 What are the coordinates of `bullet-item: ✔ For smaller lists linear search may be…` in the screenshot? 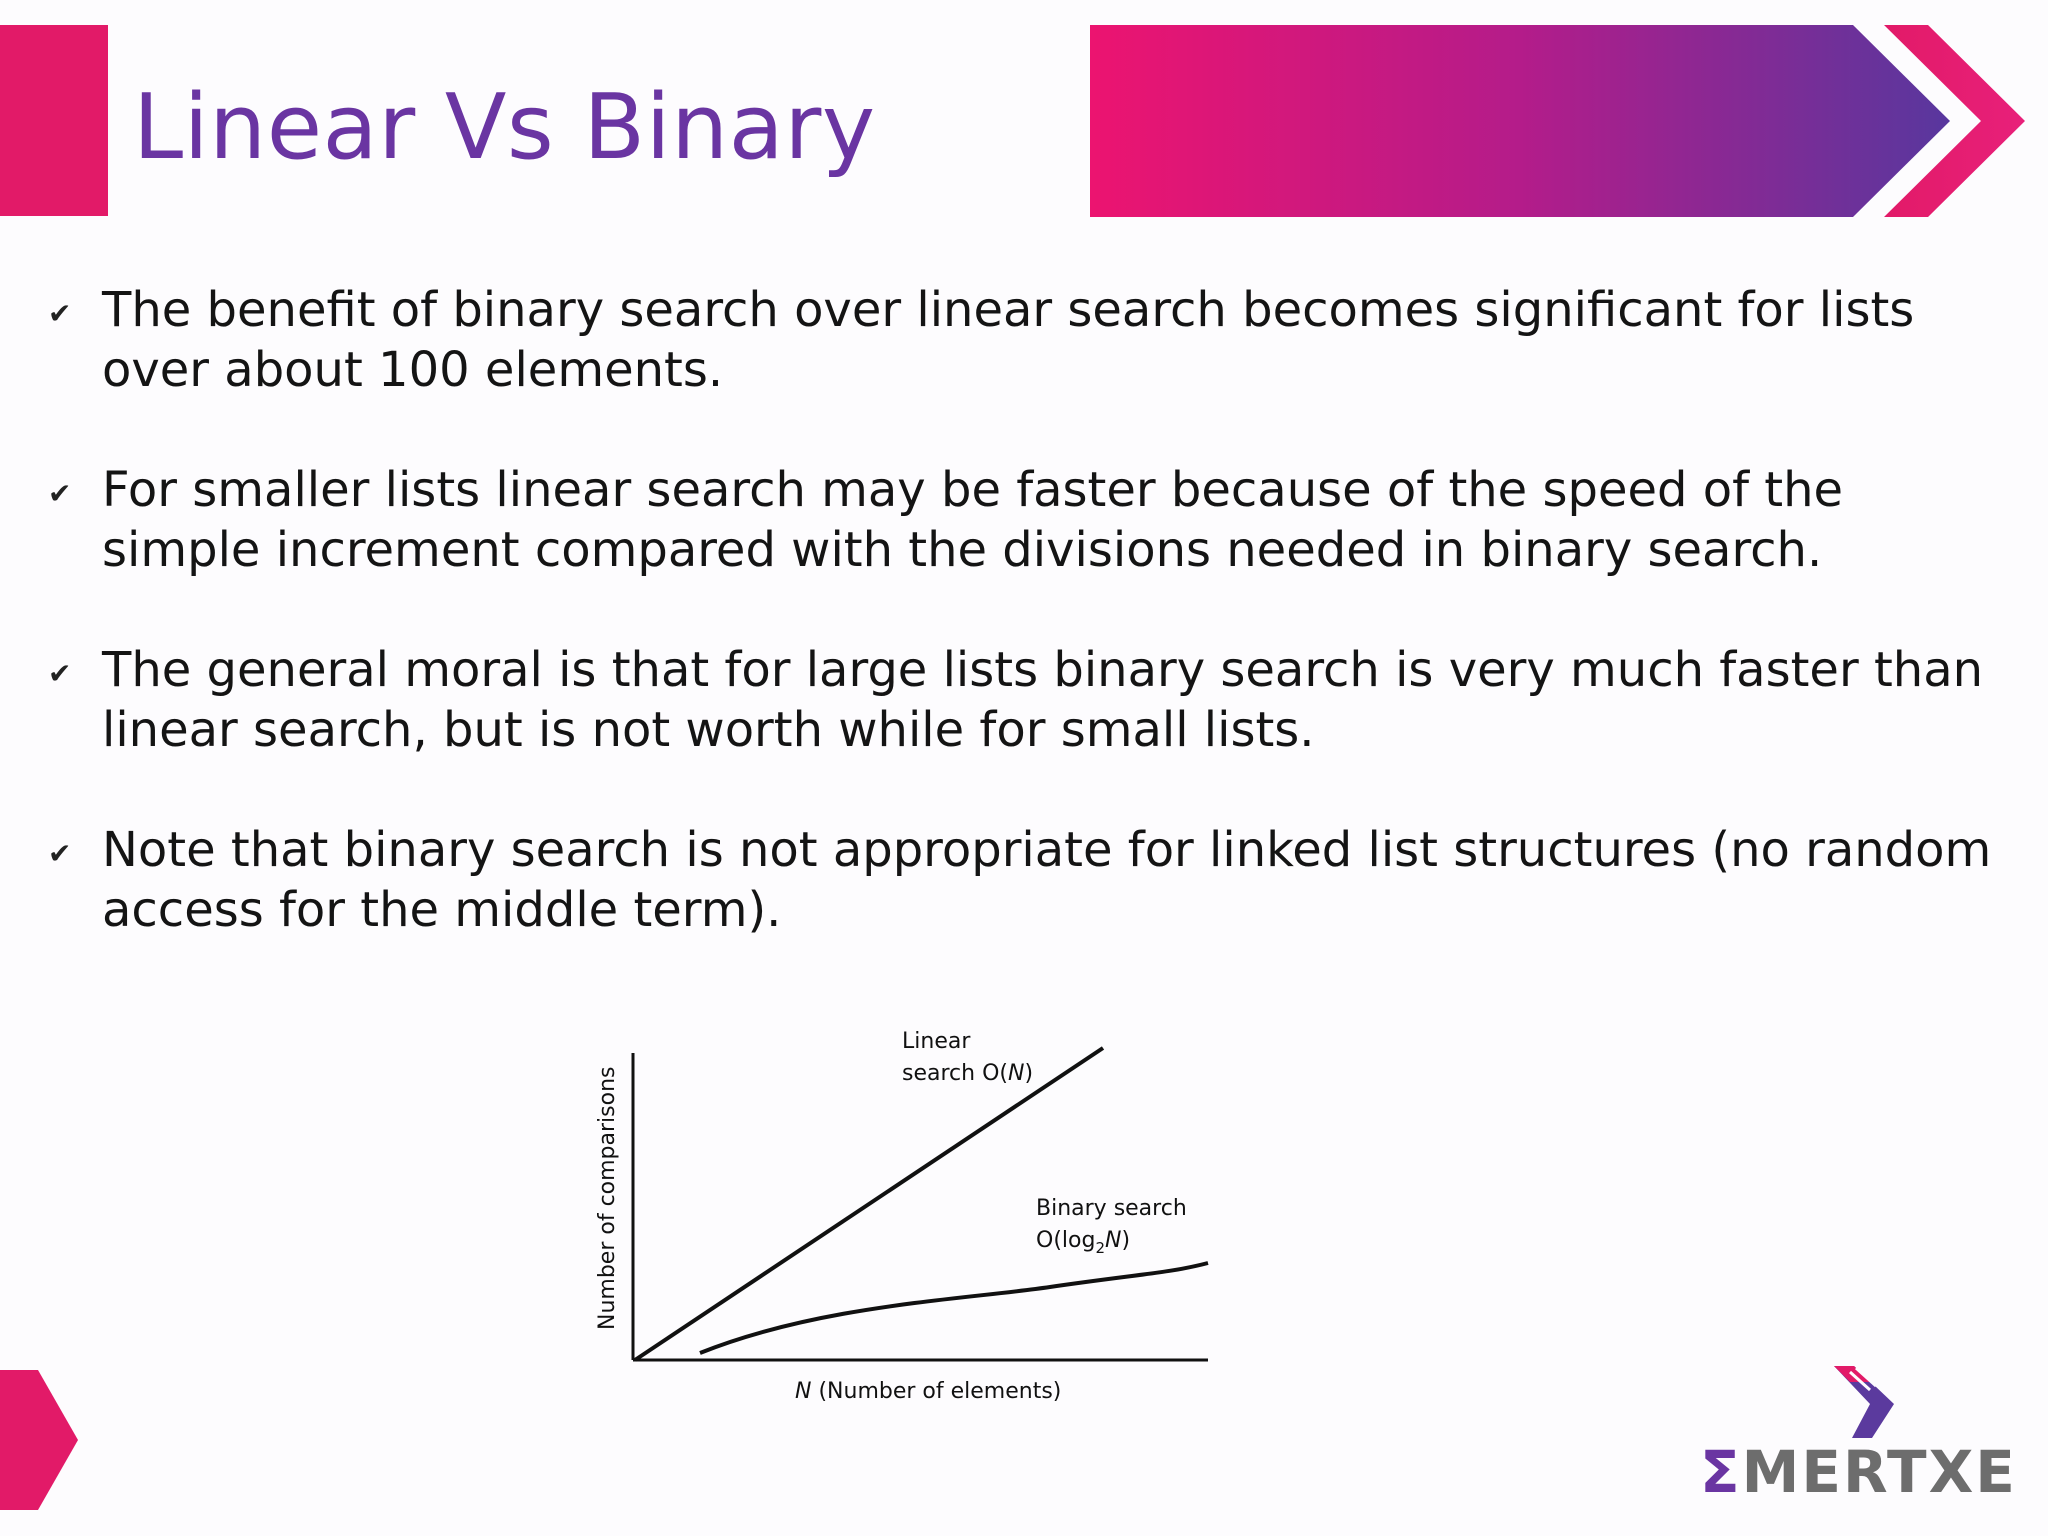 It's located at (1020, 520).